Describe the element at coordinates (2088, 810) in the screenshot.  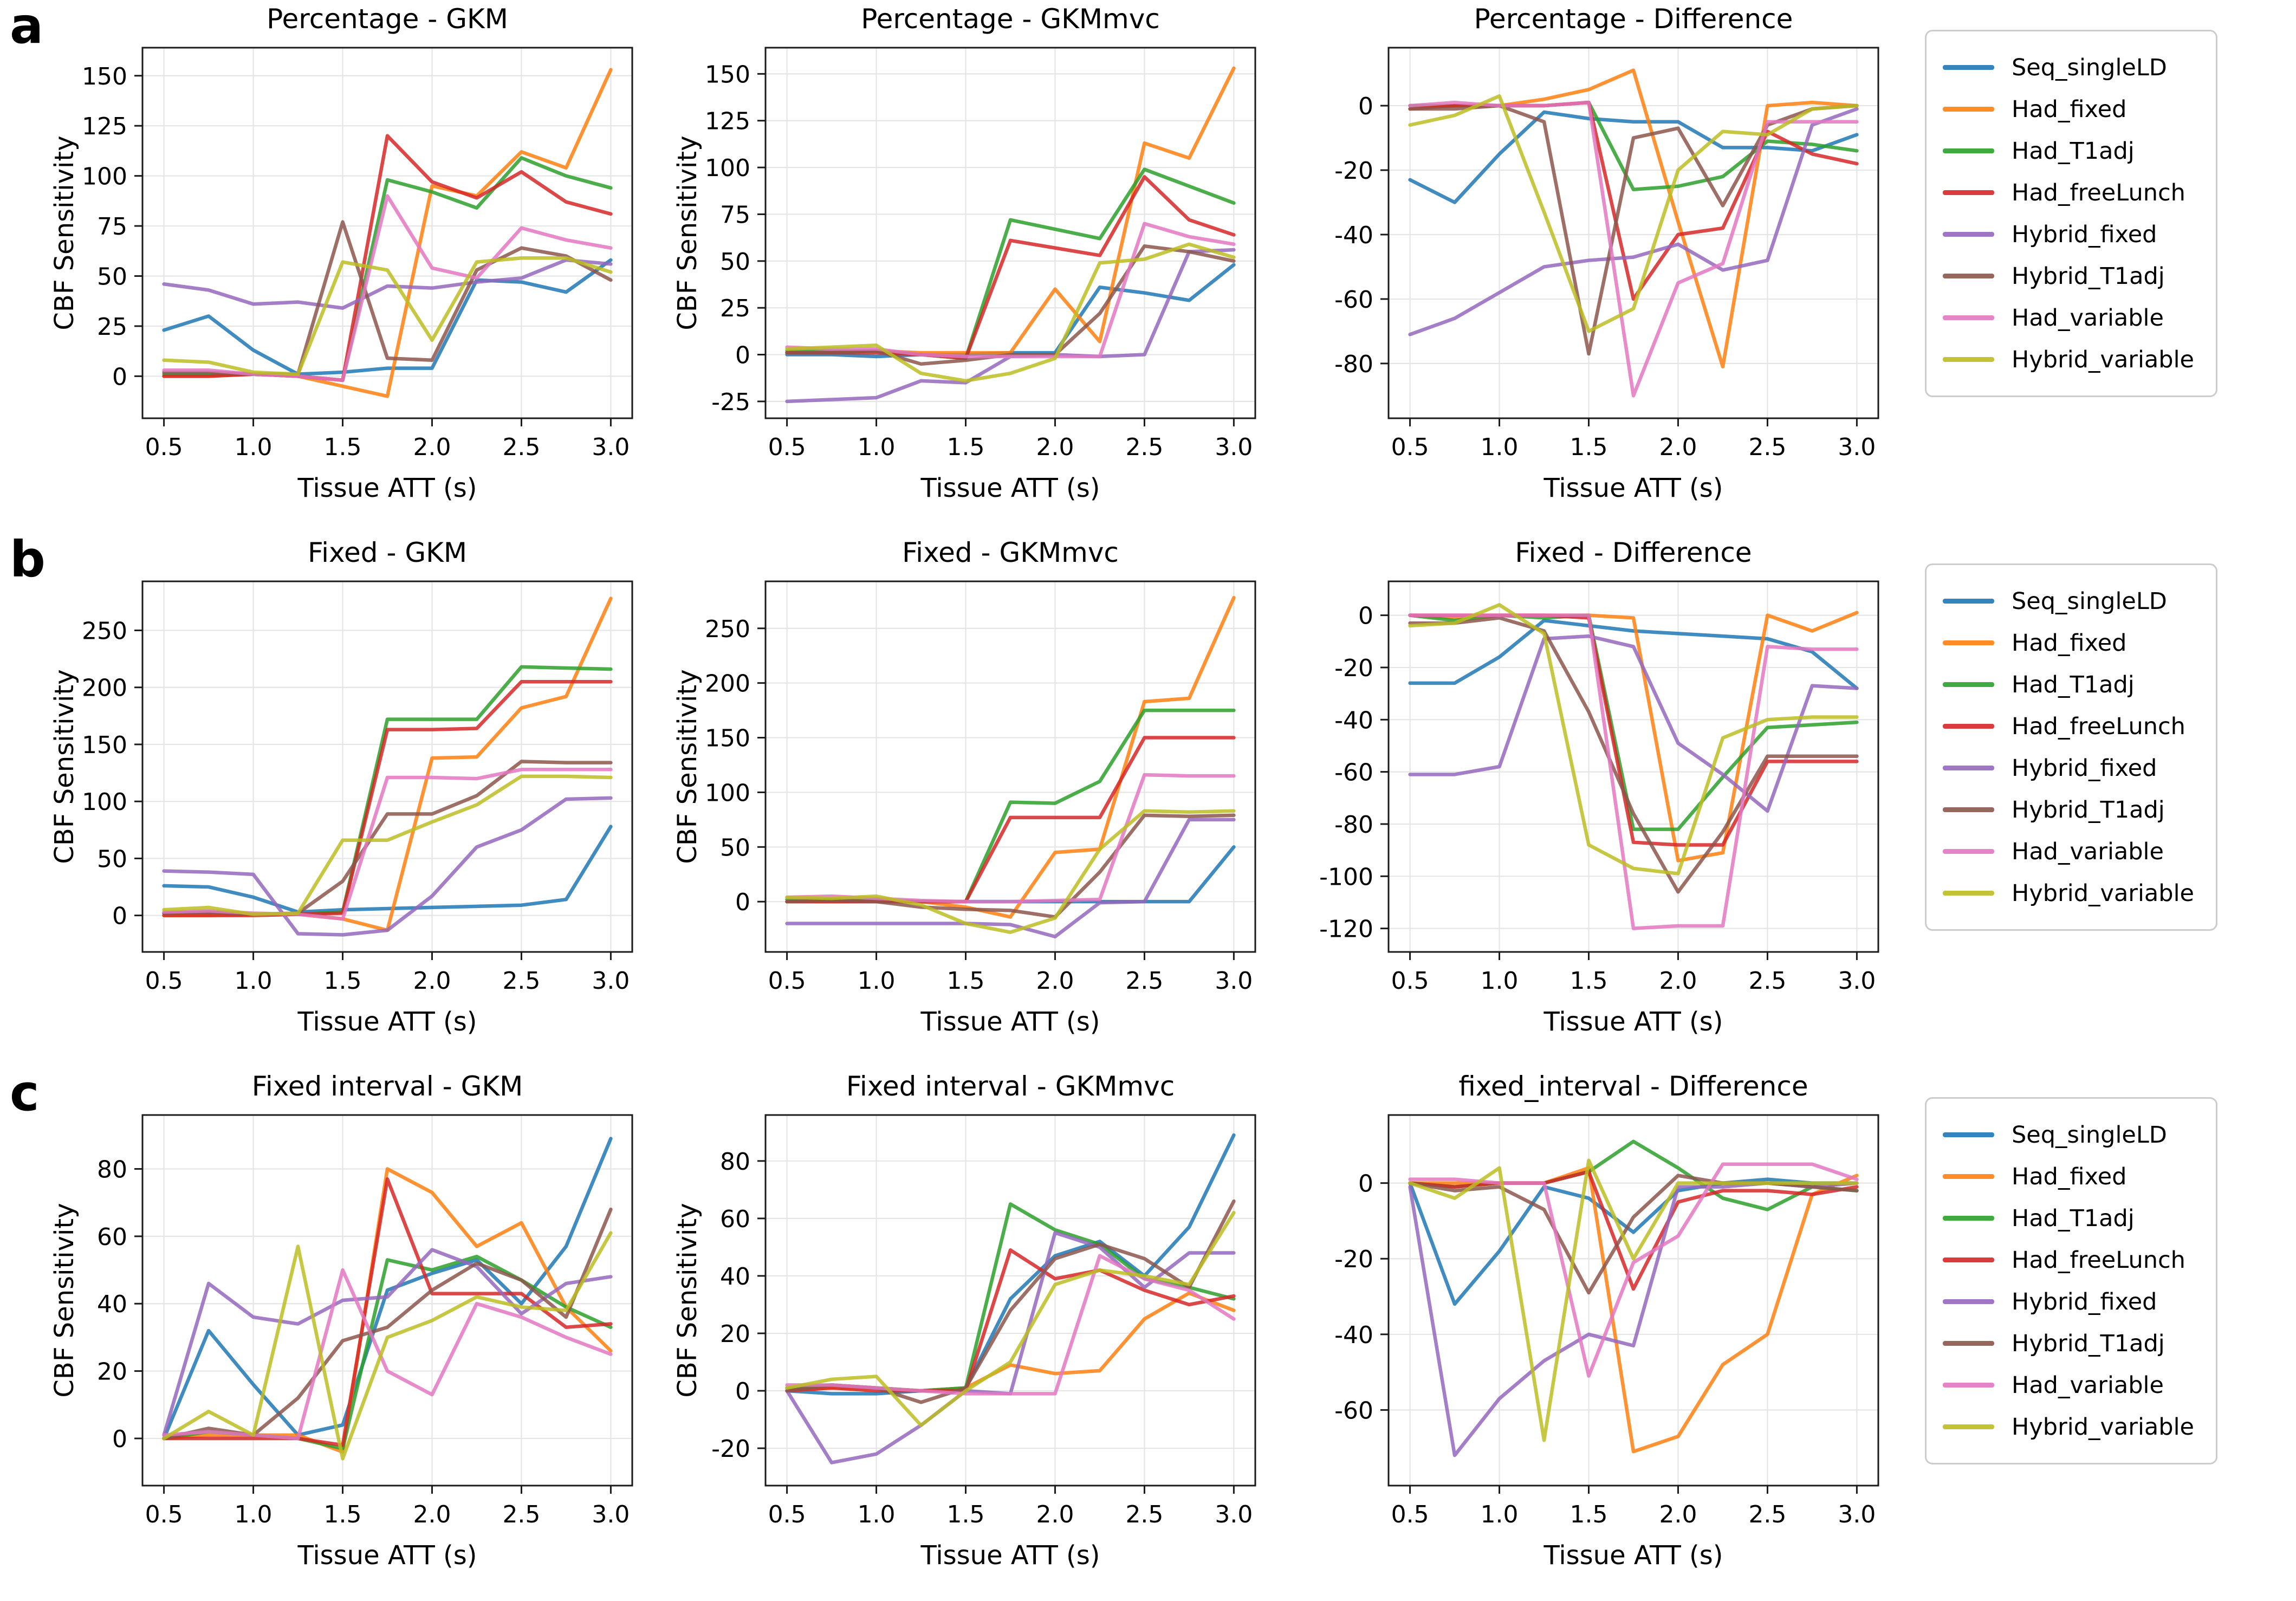
I see `legend-label: Hybrid_T1adj` at that location.